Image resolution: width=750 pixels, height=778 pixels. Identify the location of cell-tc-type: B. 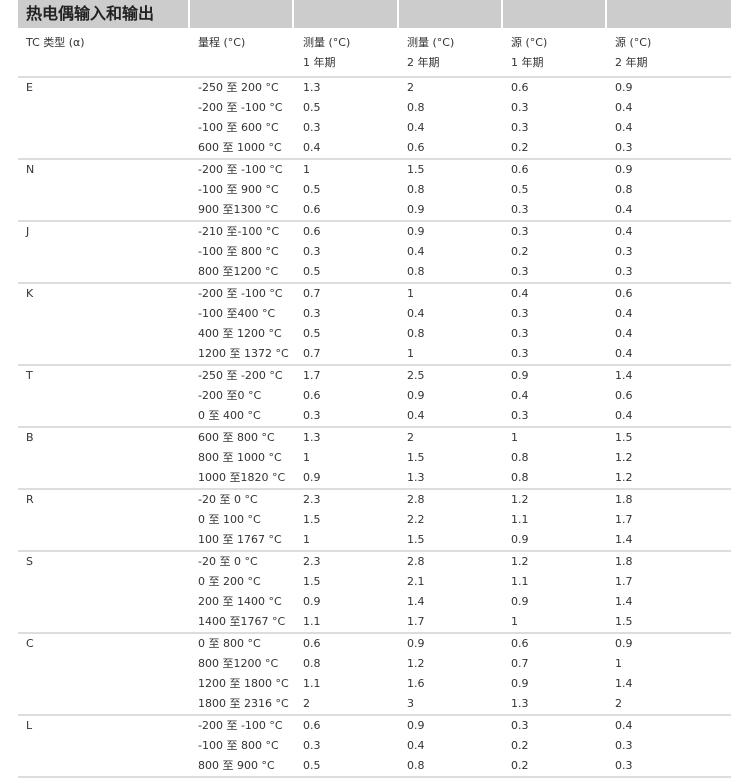
(30, 437).